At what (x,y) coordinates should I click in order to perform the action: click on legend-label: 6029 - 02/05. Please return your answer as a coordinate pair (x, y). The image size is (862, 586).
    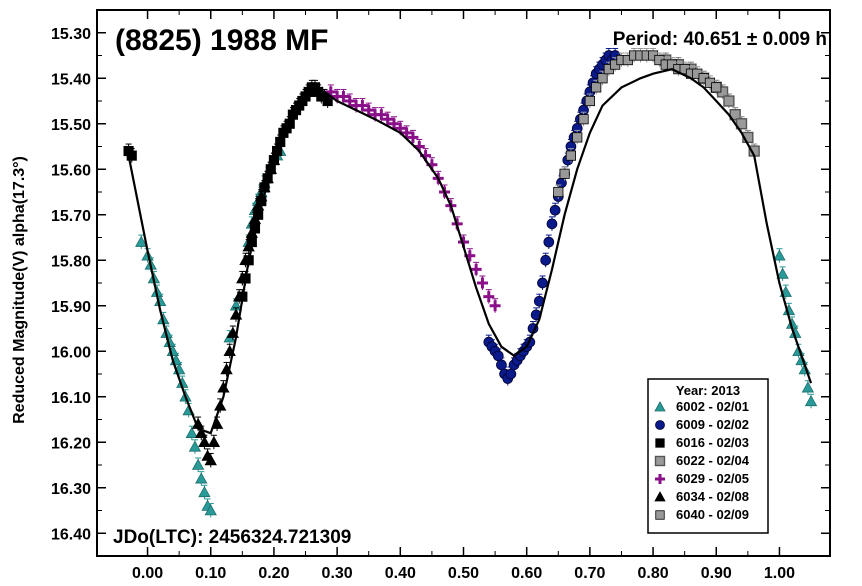
    Looking at the image, I should click on (712, 478).